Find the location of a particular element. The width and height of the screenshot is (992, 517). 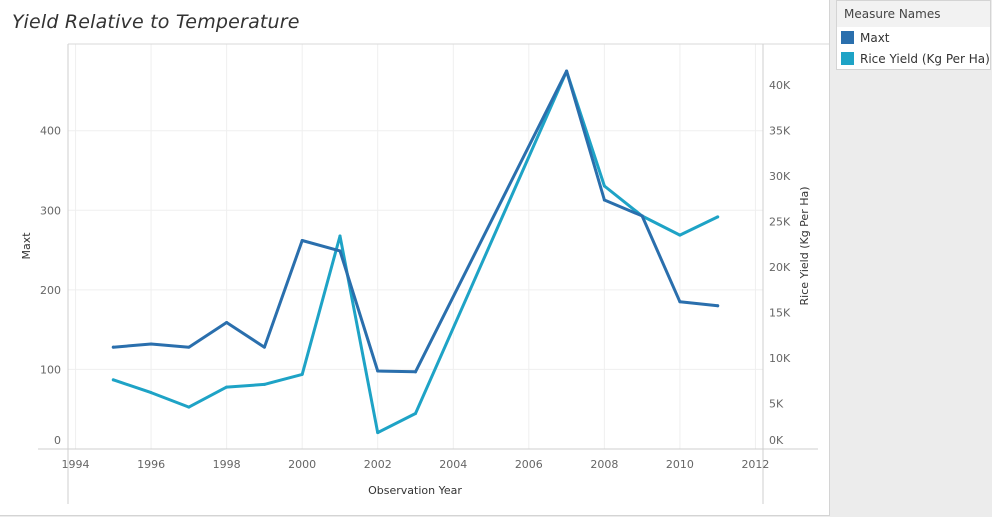

legend-swatch-rice-yield is located at coordinates (847, 58).